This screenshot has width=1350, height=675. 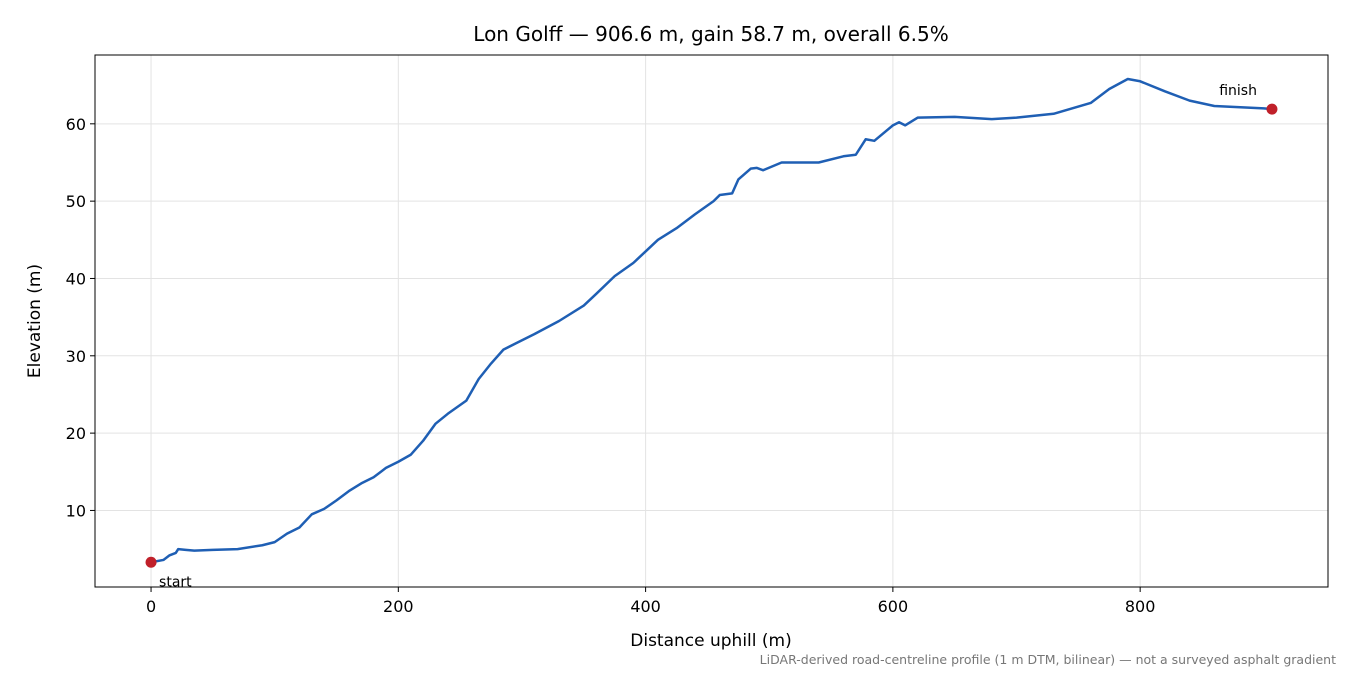 I want to click on x-tick-label: 200, so click(x=398, y=606).